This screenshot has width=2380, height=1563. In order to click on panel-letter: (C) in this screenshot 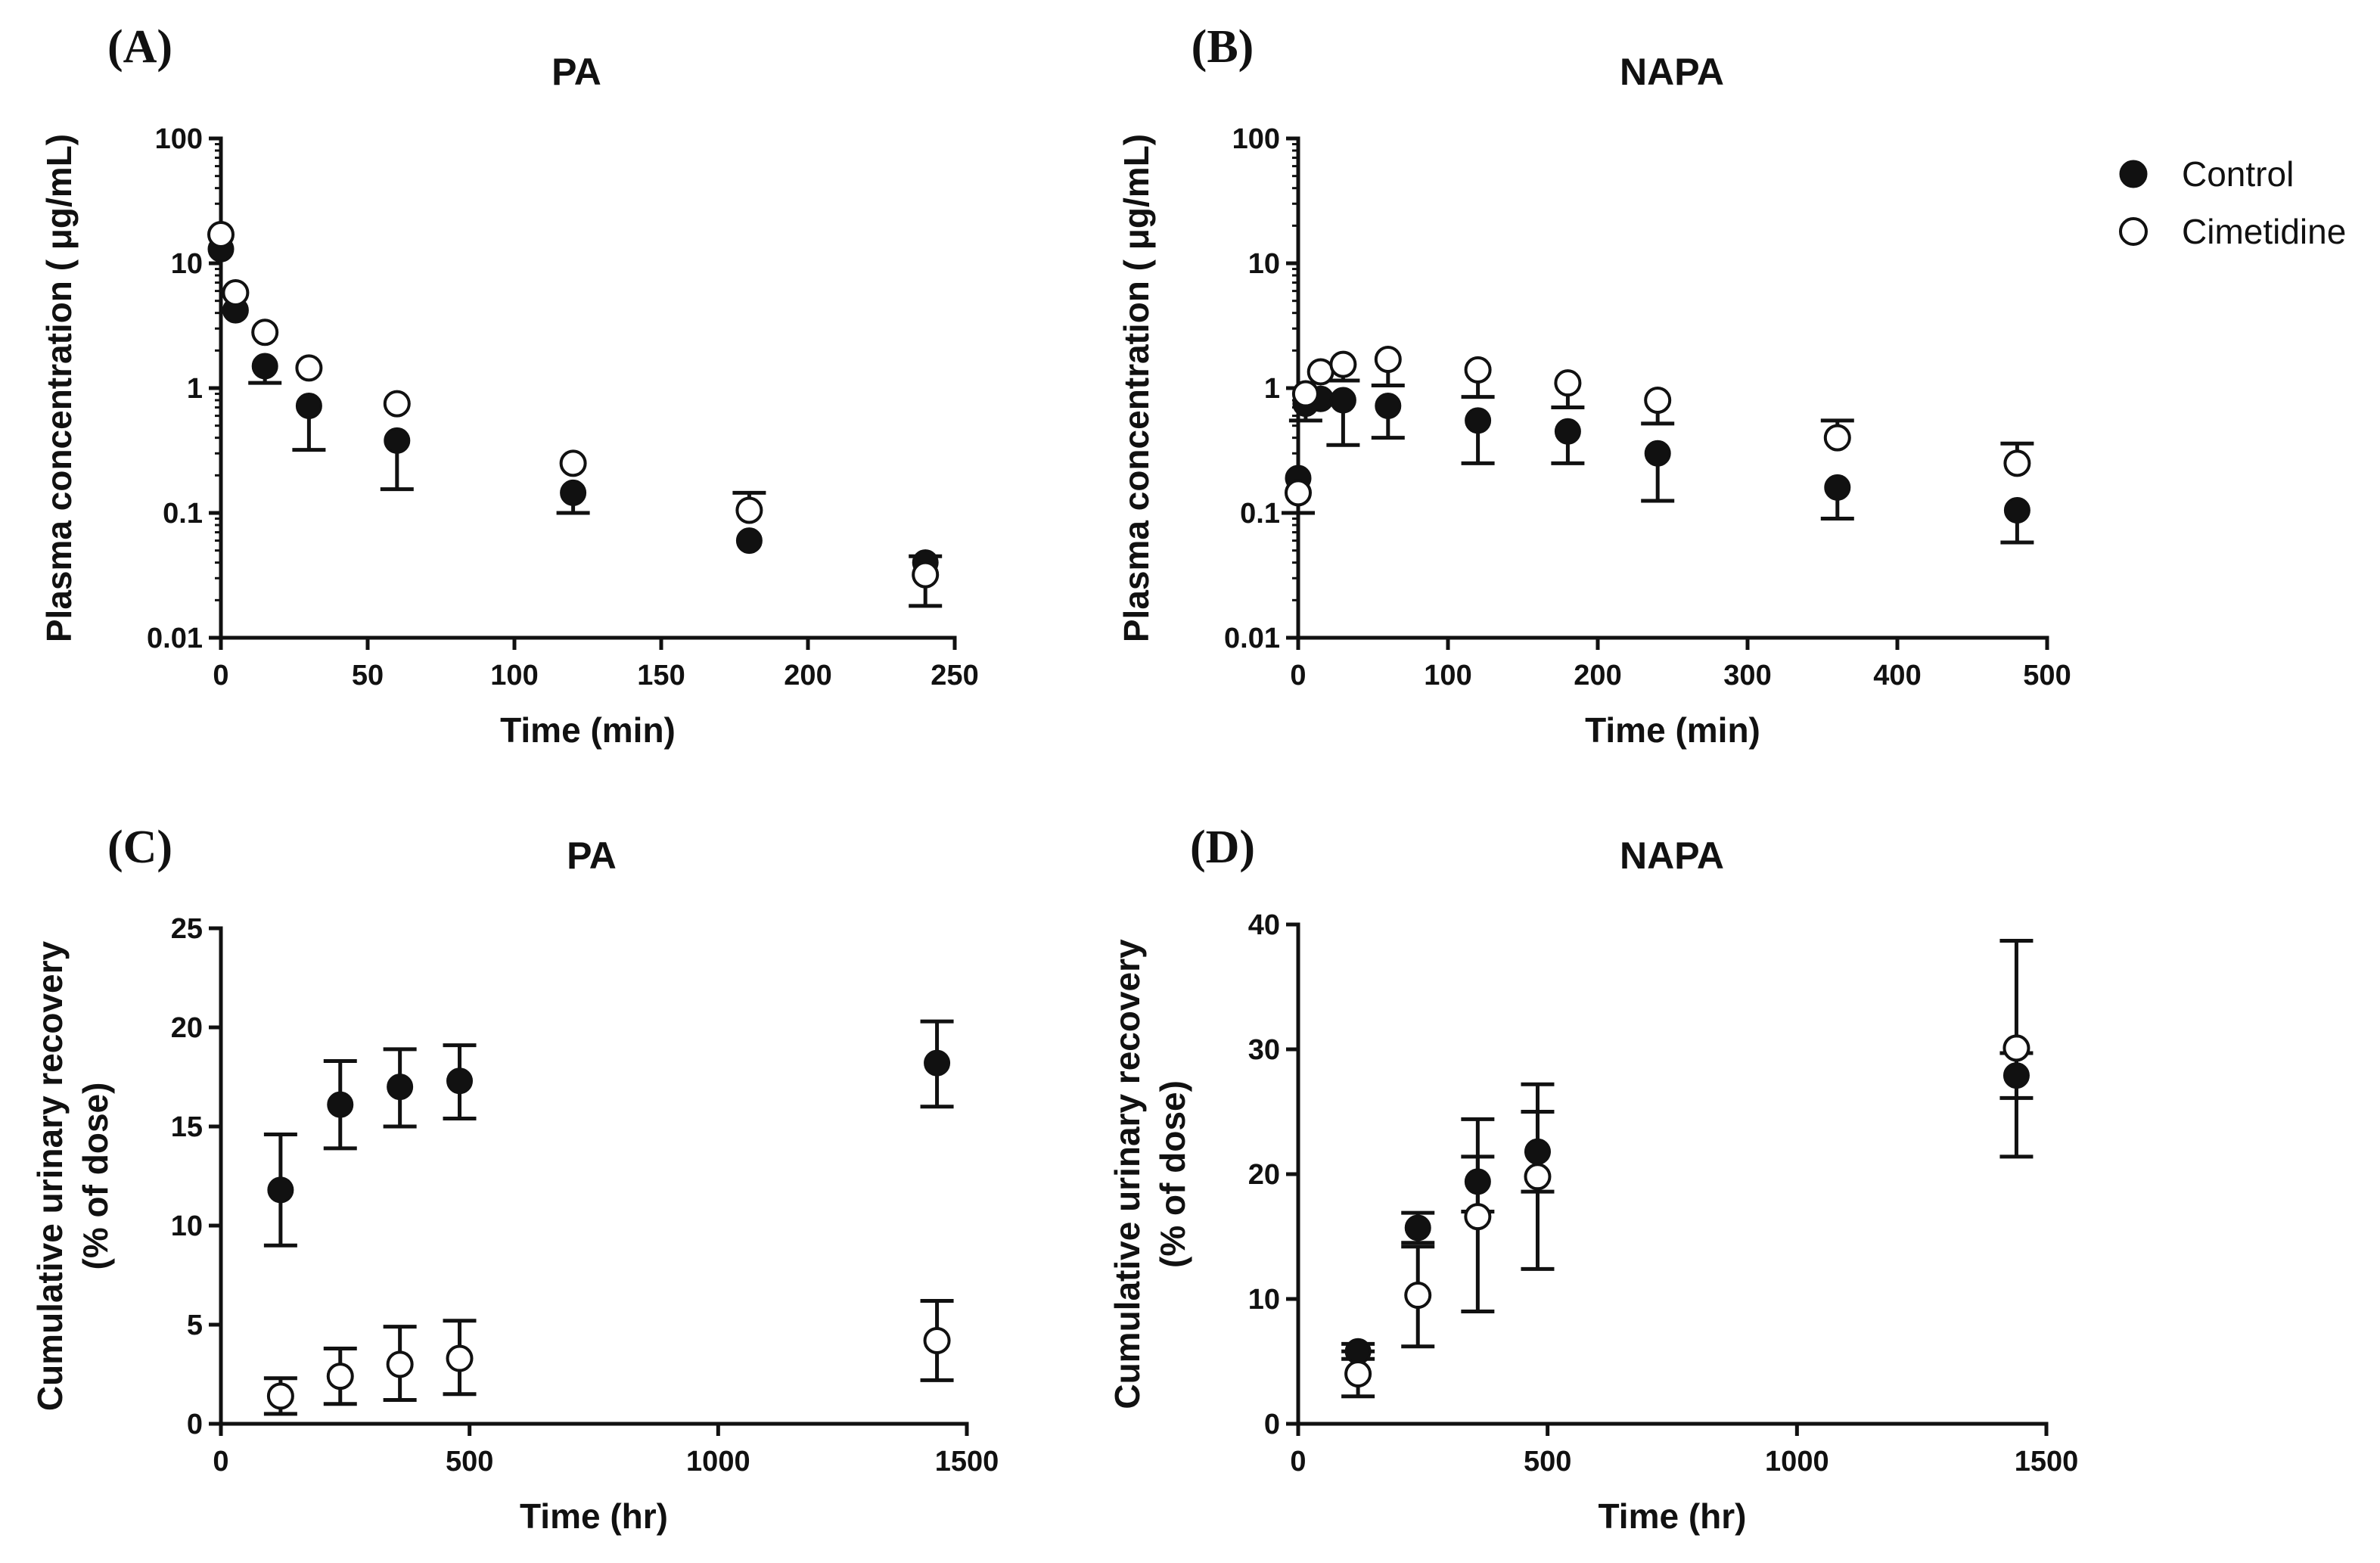, I will do `click(139, 847)`.